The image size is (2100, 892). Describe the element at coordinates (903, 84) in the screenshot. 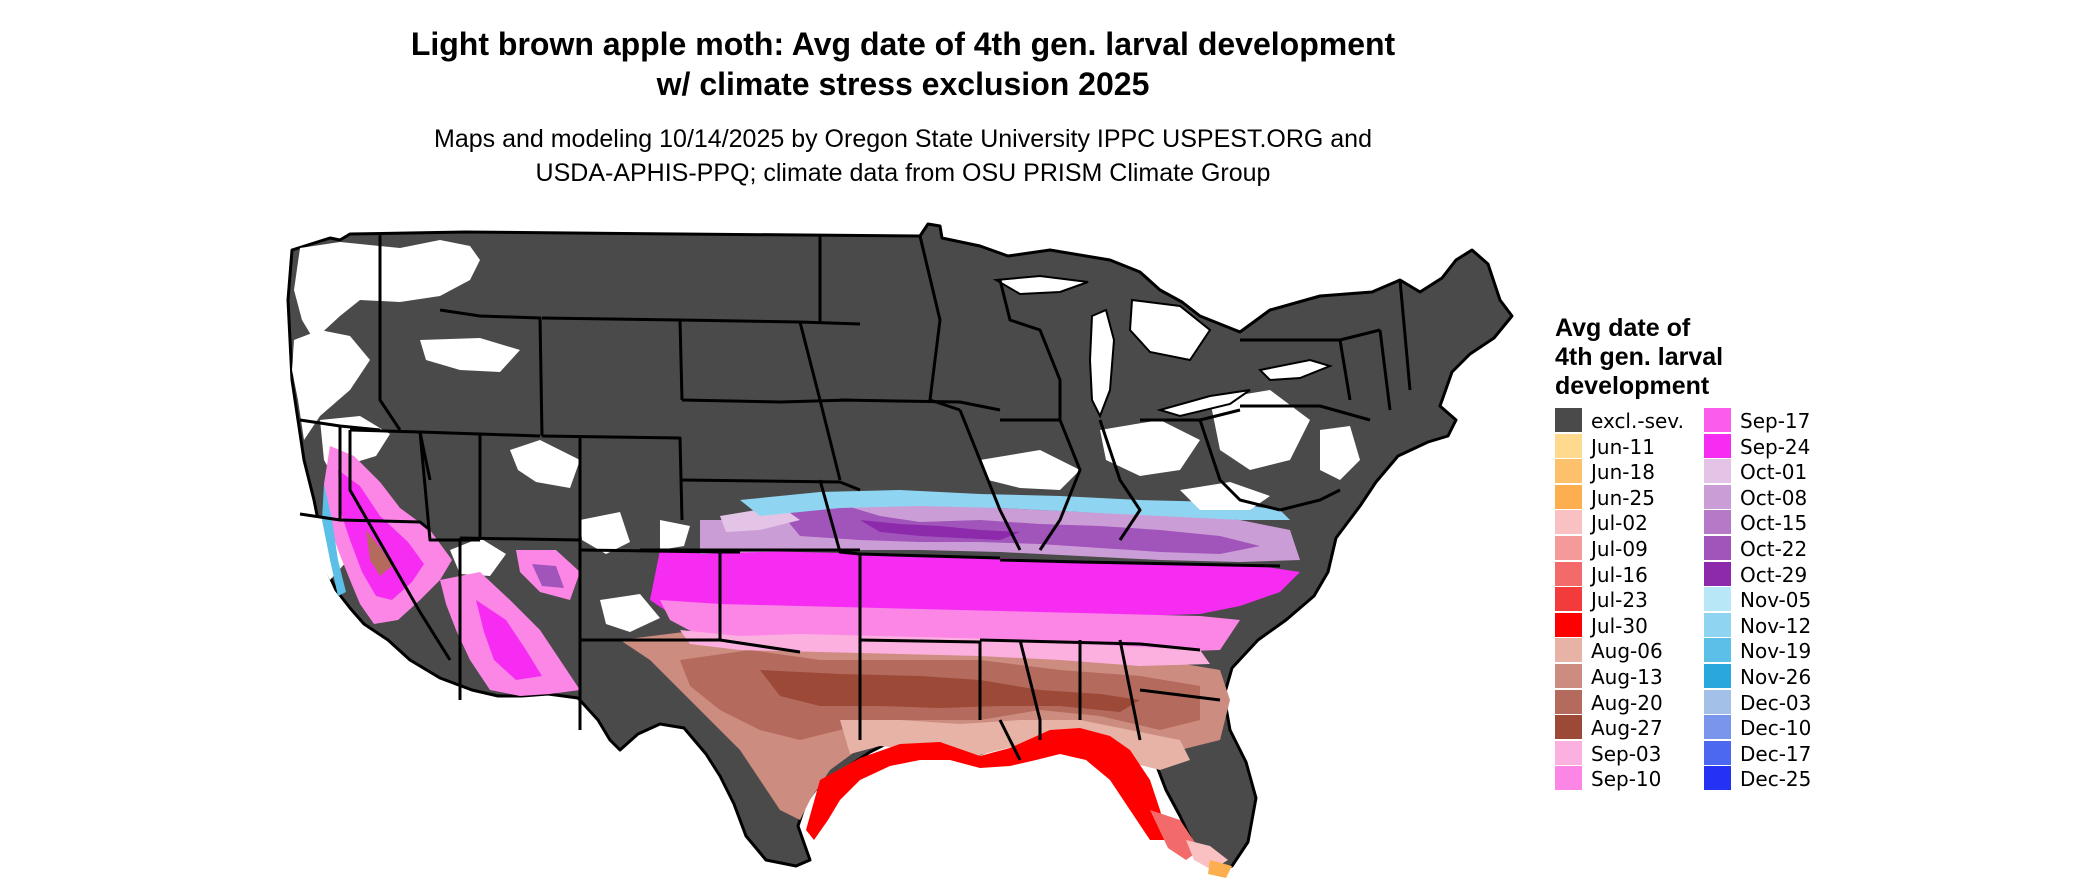

I see `map-title-line-2: w/ climate stress exclusion 2025` at that location.